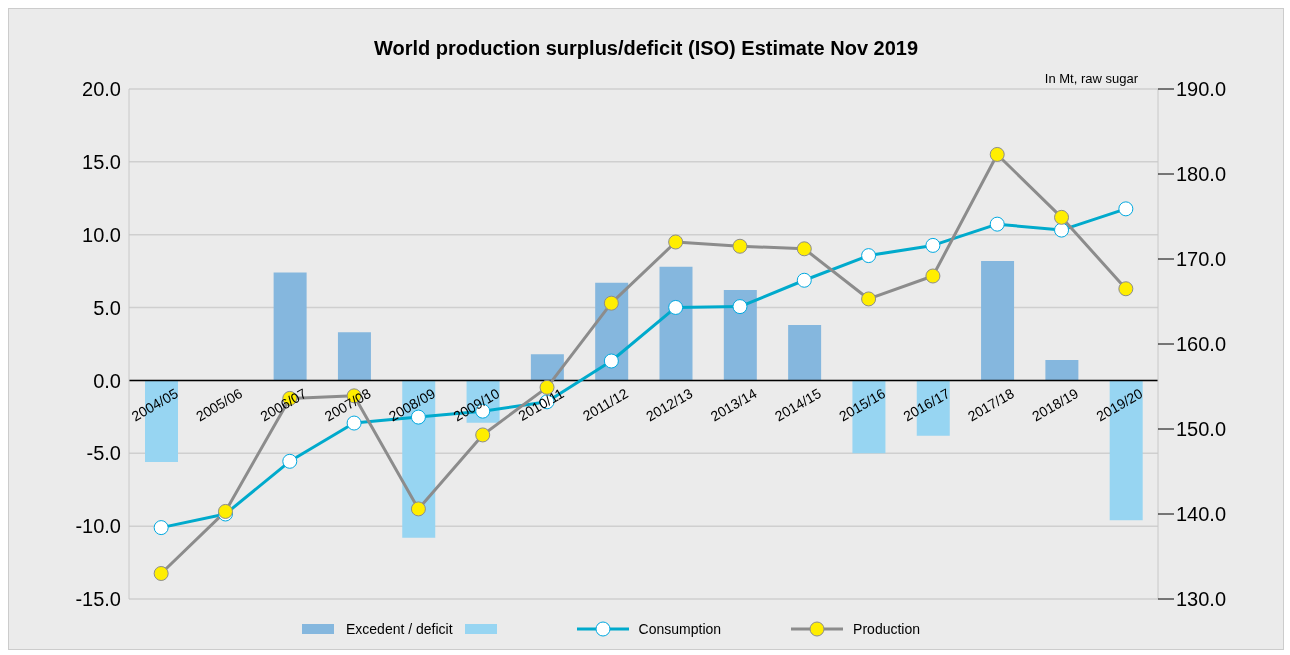 This screenshot has height=655, width=1290. What do you see at coordinates (1201, 174) in the screenshot?
I see `y2-tick-label: 180.0` at bounding box center [1201, 174].